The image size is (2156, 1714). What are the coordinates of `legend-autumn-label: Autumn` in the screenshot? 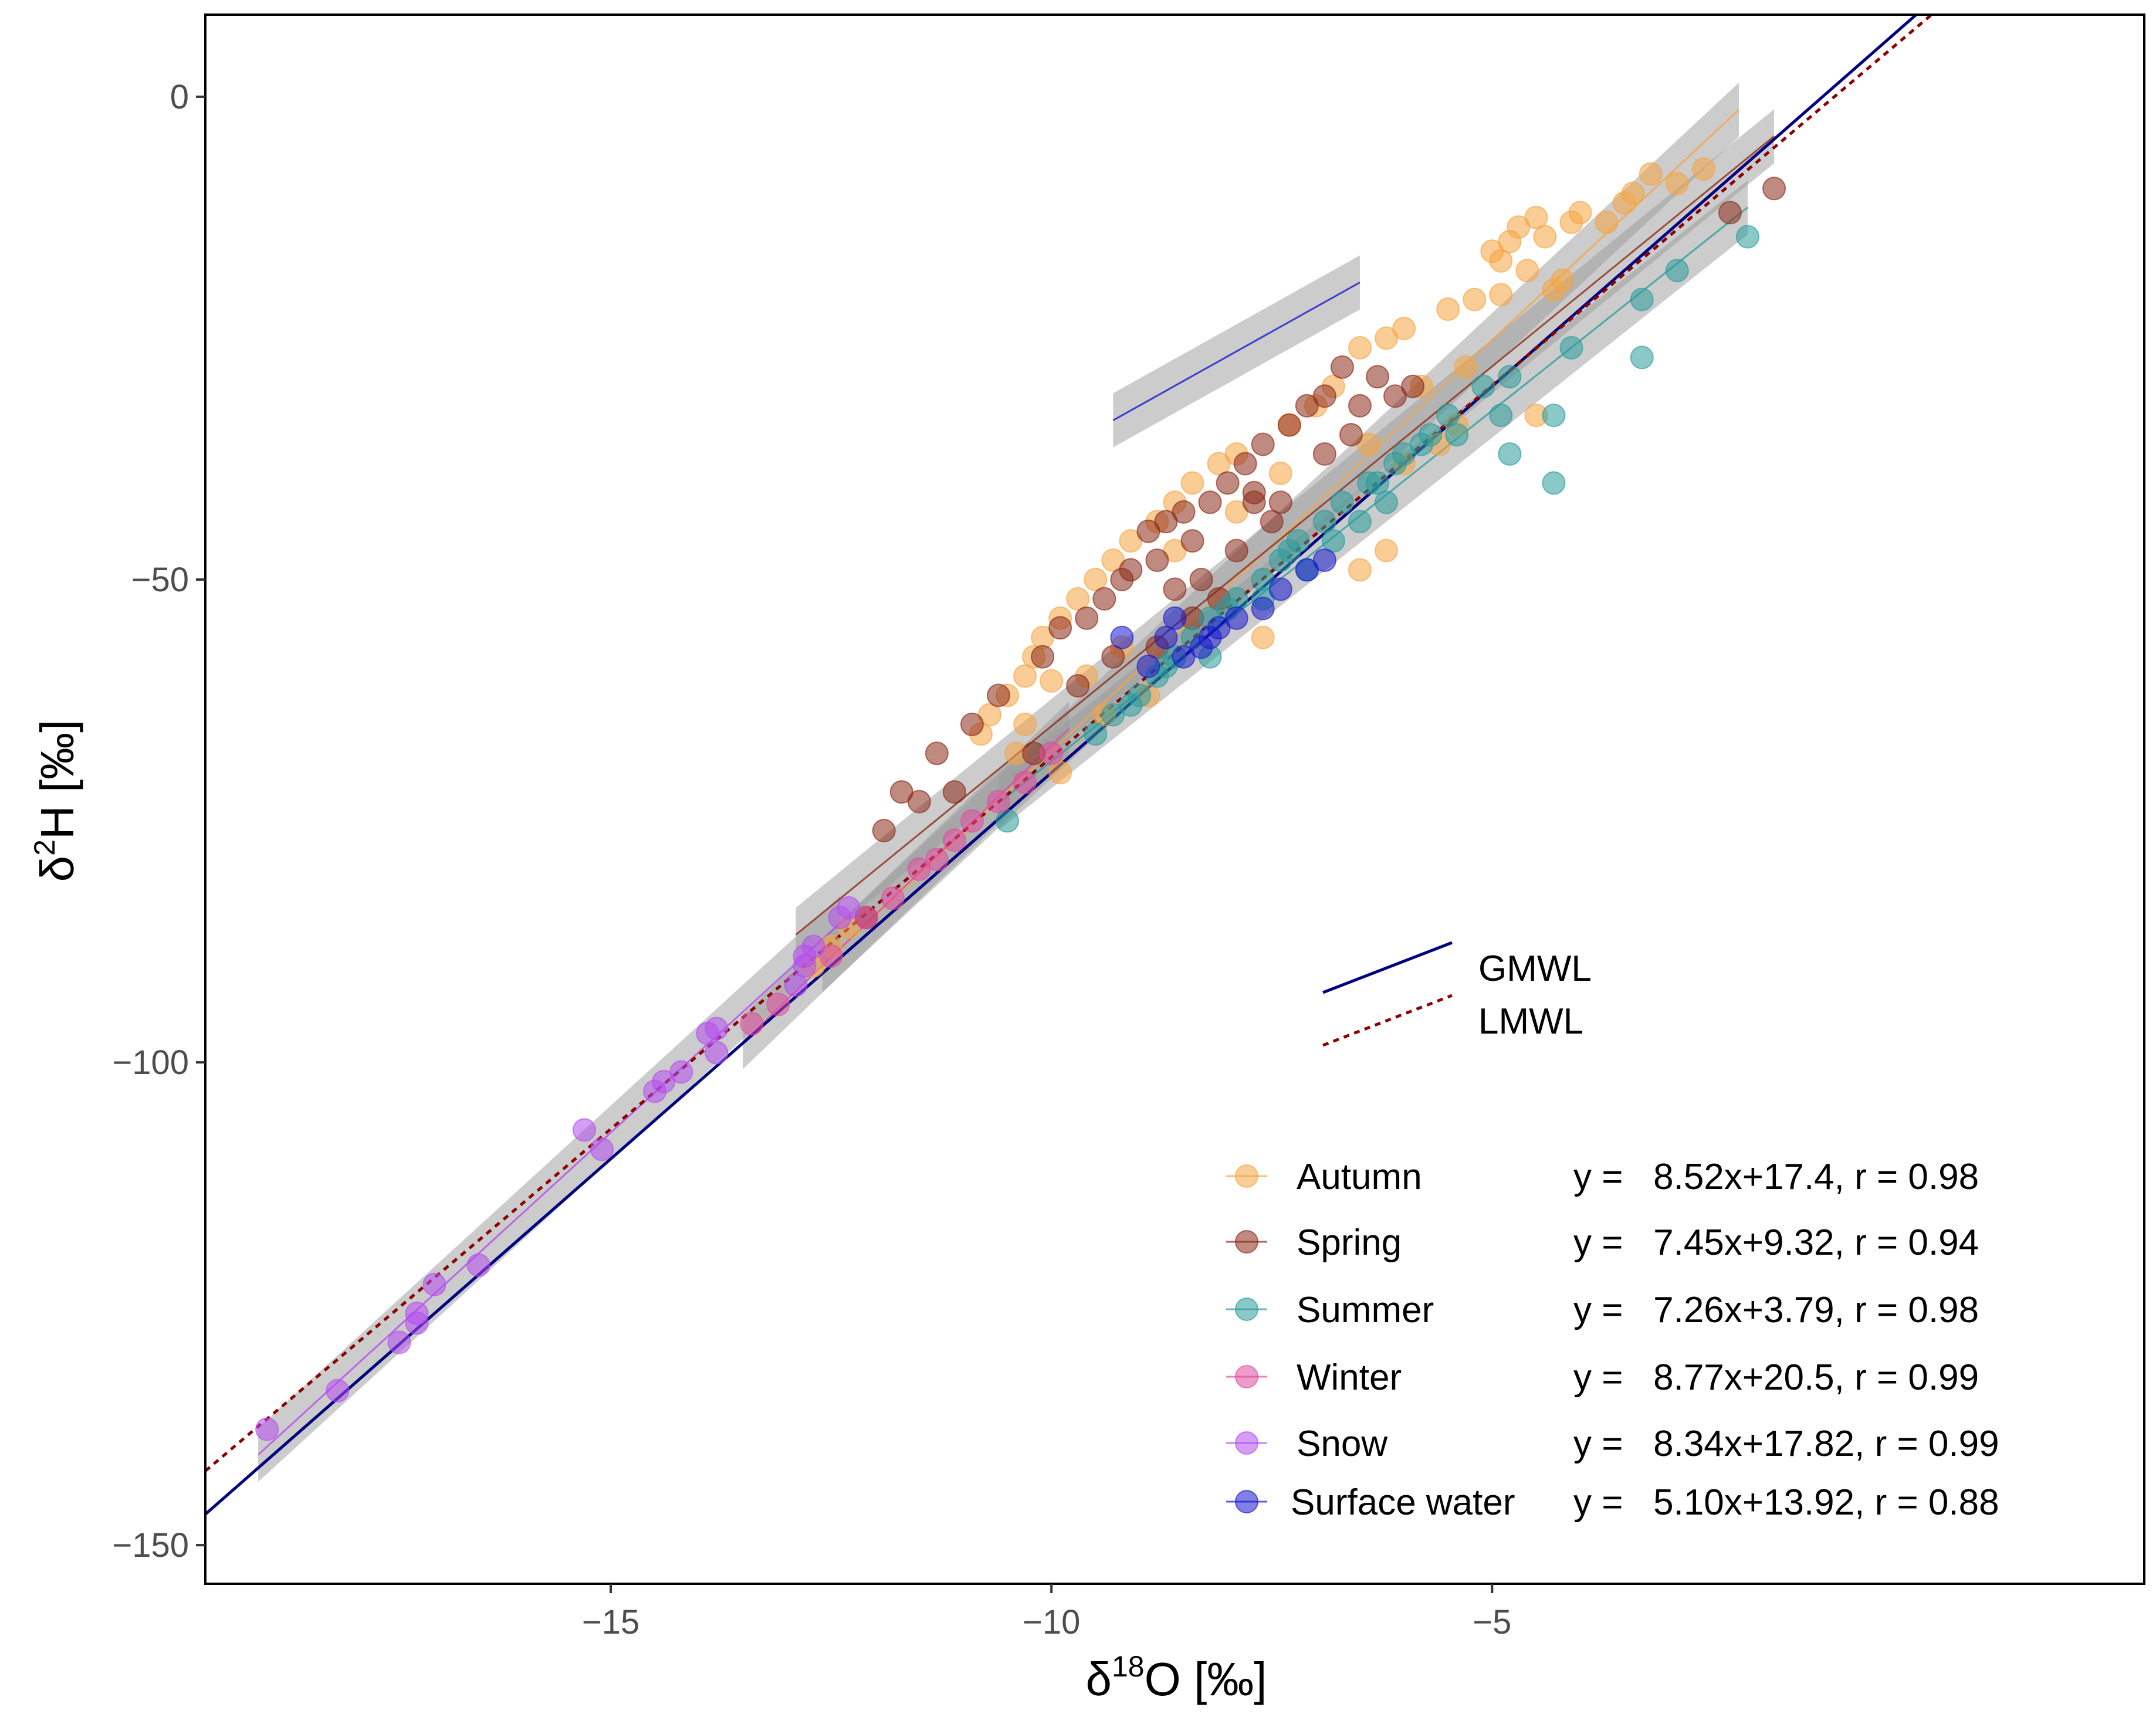 It's located at (1359, 1177).